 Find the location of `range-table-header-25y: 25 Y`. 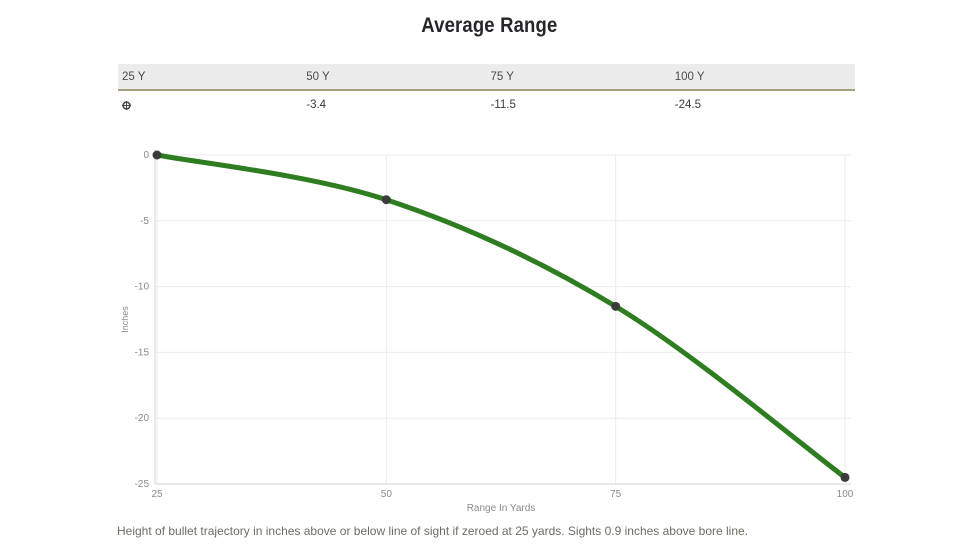

range-table-header-25y: 25 Y is located at coordinates (134, 76).